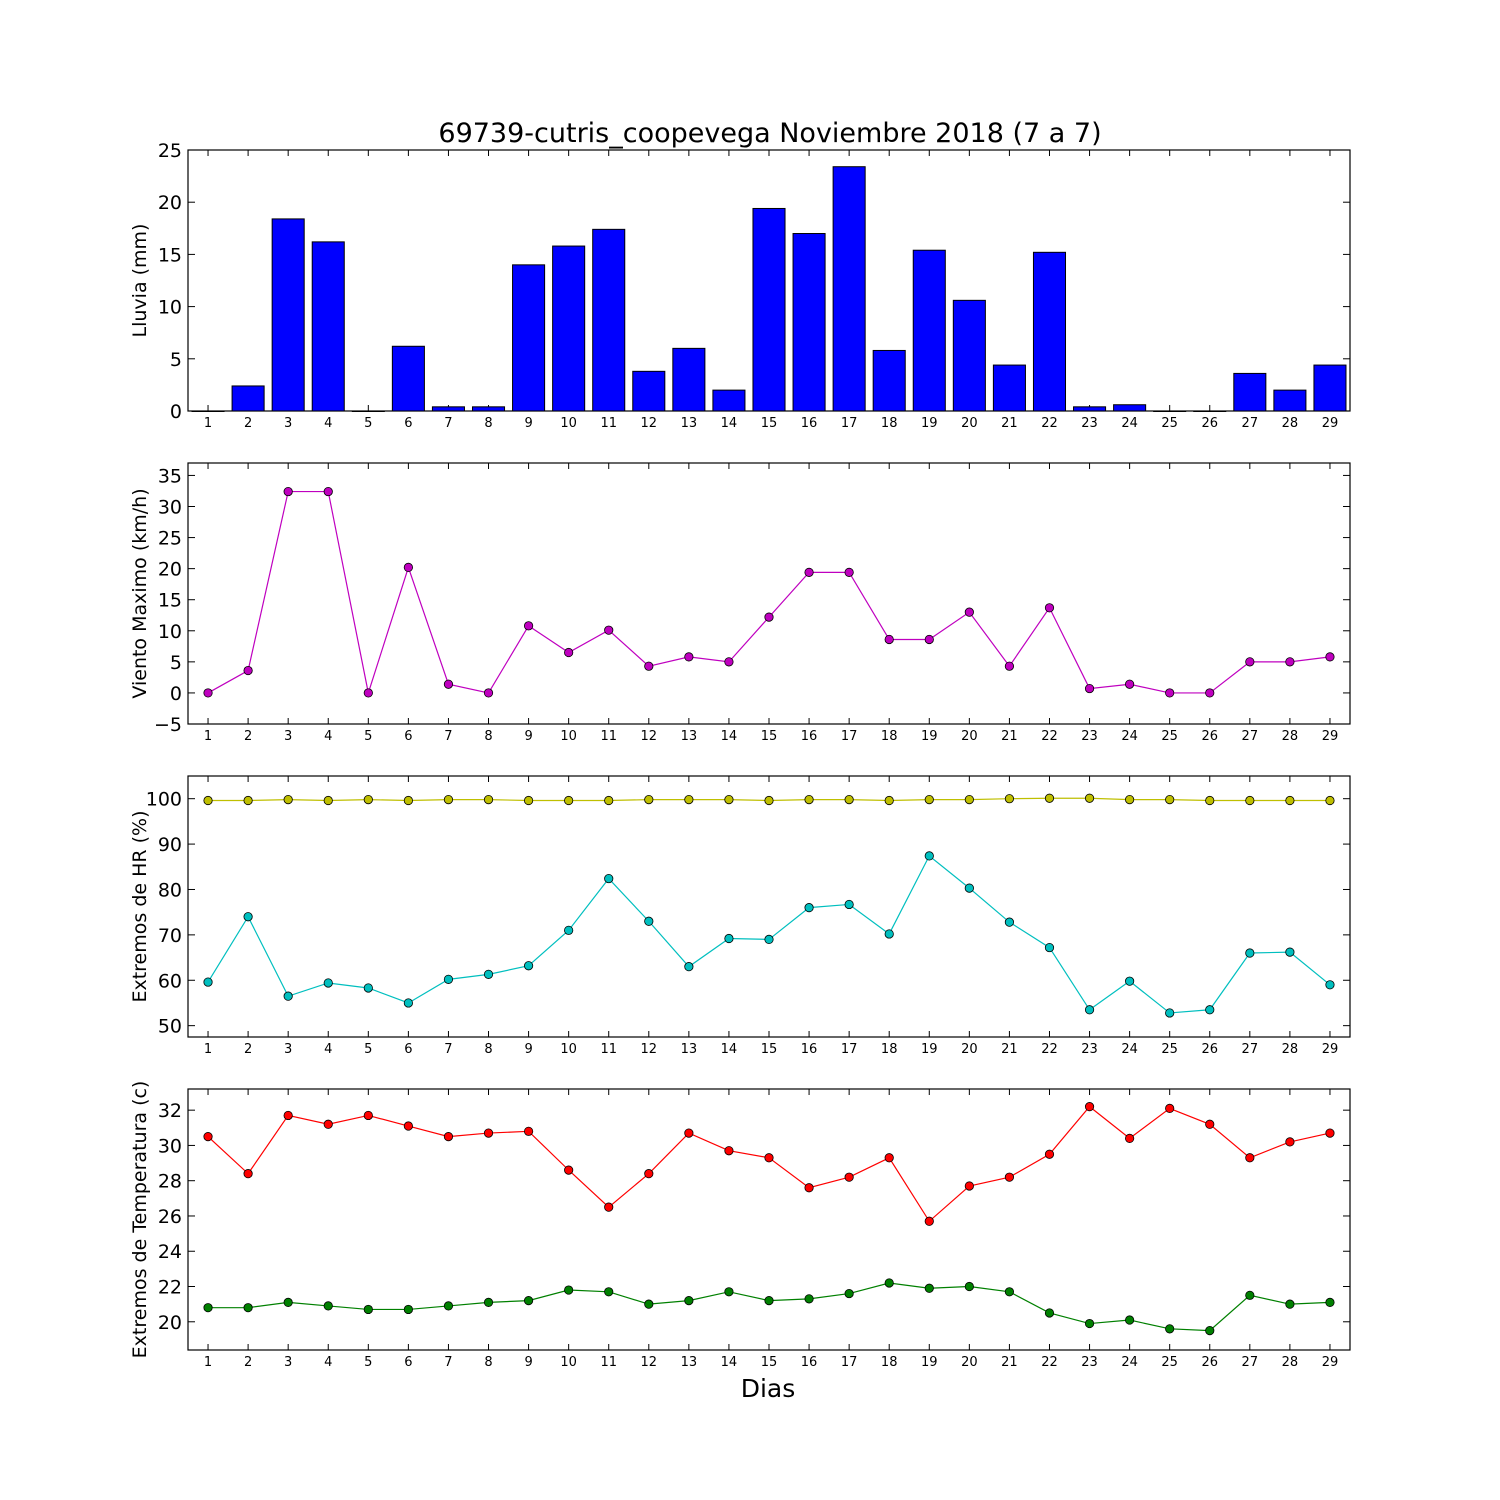  What do you see at coordinates (248, 423) in the screenshot?
I see `x-tick-label: 2` at bounding box center [248, 423].